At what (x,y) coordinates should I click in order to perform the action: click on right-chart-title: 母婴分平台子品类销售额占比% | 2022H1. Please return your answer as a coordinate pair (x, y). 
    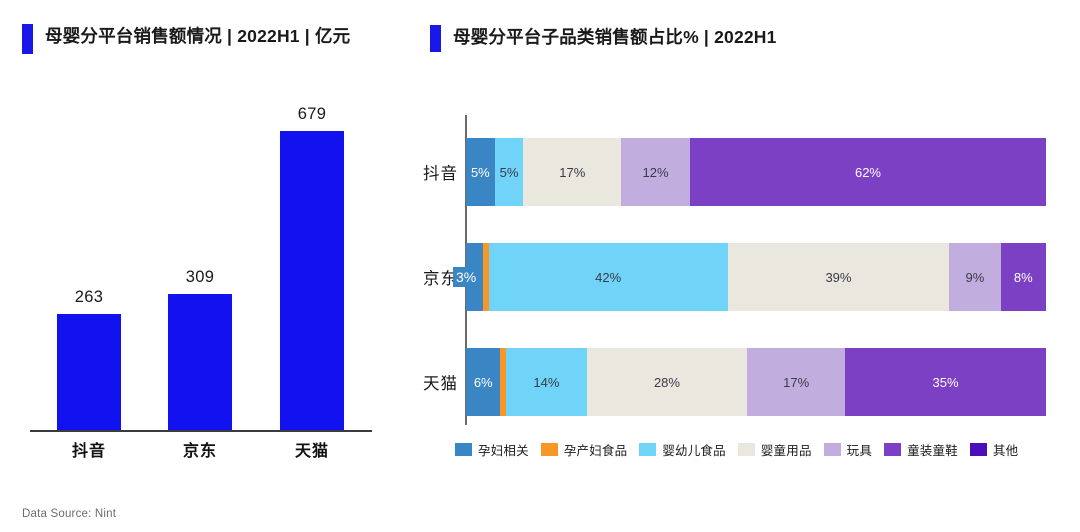
    Looking at the image, I should click on (670, 38).